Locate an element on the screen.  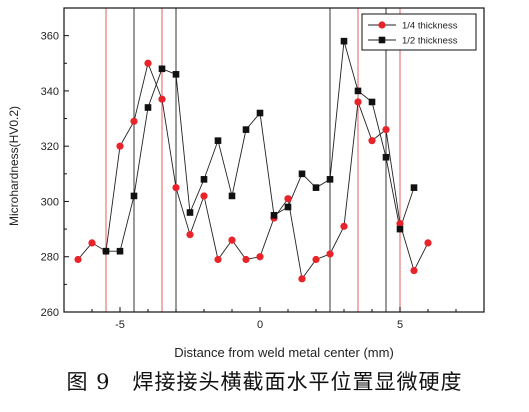
y-tick-label: 360 is located at coordinates (50, 37).